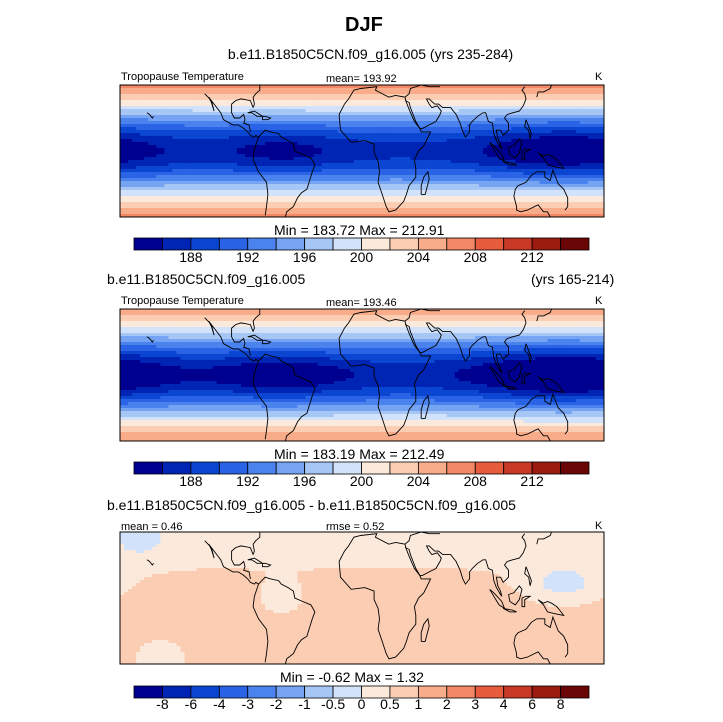  I want to click on panel2-case-title: b.e11.B1850C5CN.f09_g16.005, so click(206, 279).